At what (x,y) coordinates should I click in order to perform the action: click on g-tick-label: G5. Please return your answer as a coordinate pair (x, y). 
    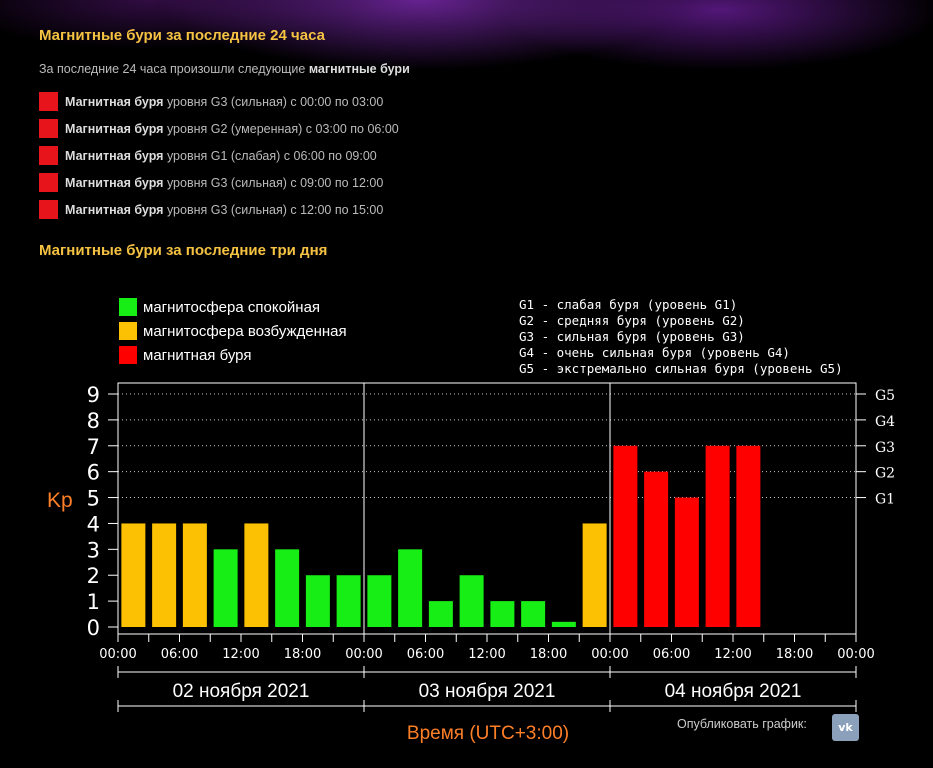
    Looking at the image, I should click on (885, 396).